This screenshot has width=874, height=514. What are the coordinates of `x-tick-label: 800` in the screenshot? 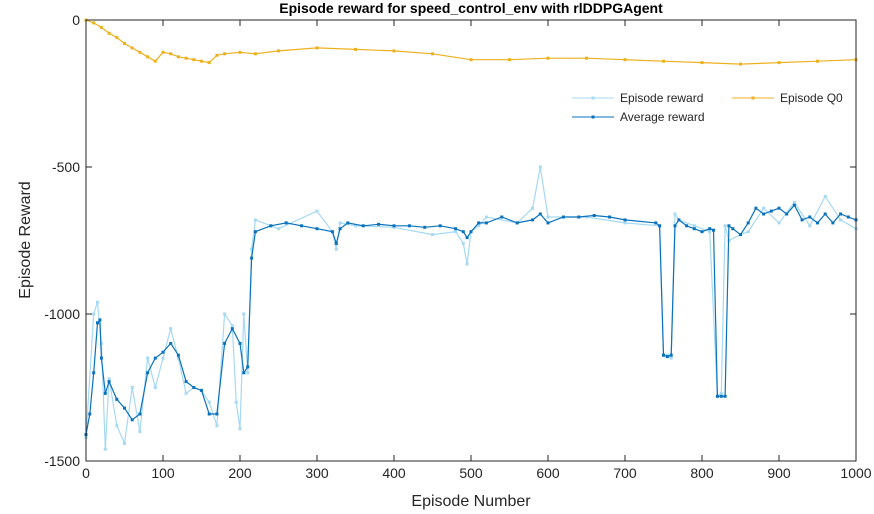 It's located at (702, 473).